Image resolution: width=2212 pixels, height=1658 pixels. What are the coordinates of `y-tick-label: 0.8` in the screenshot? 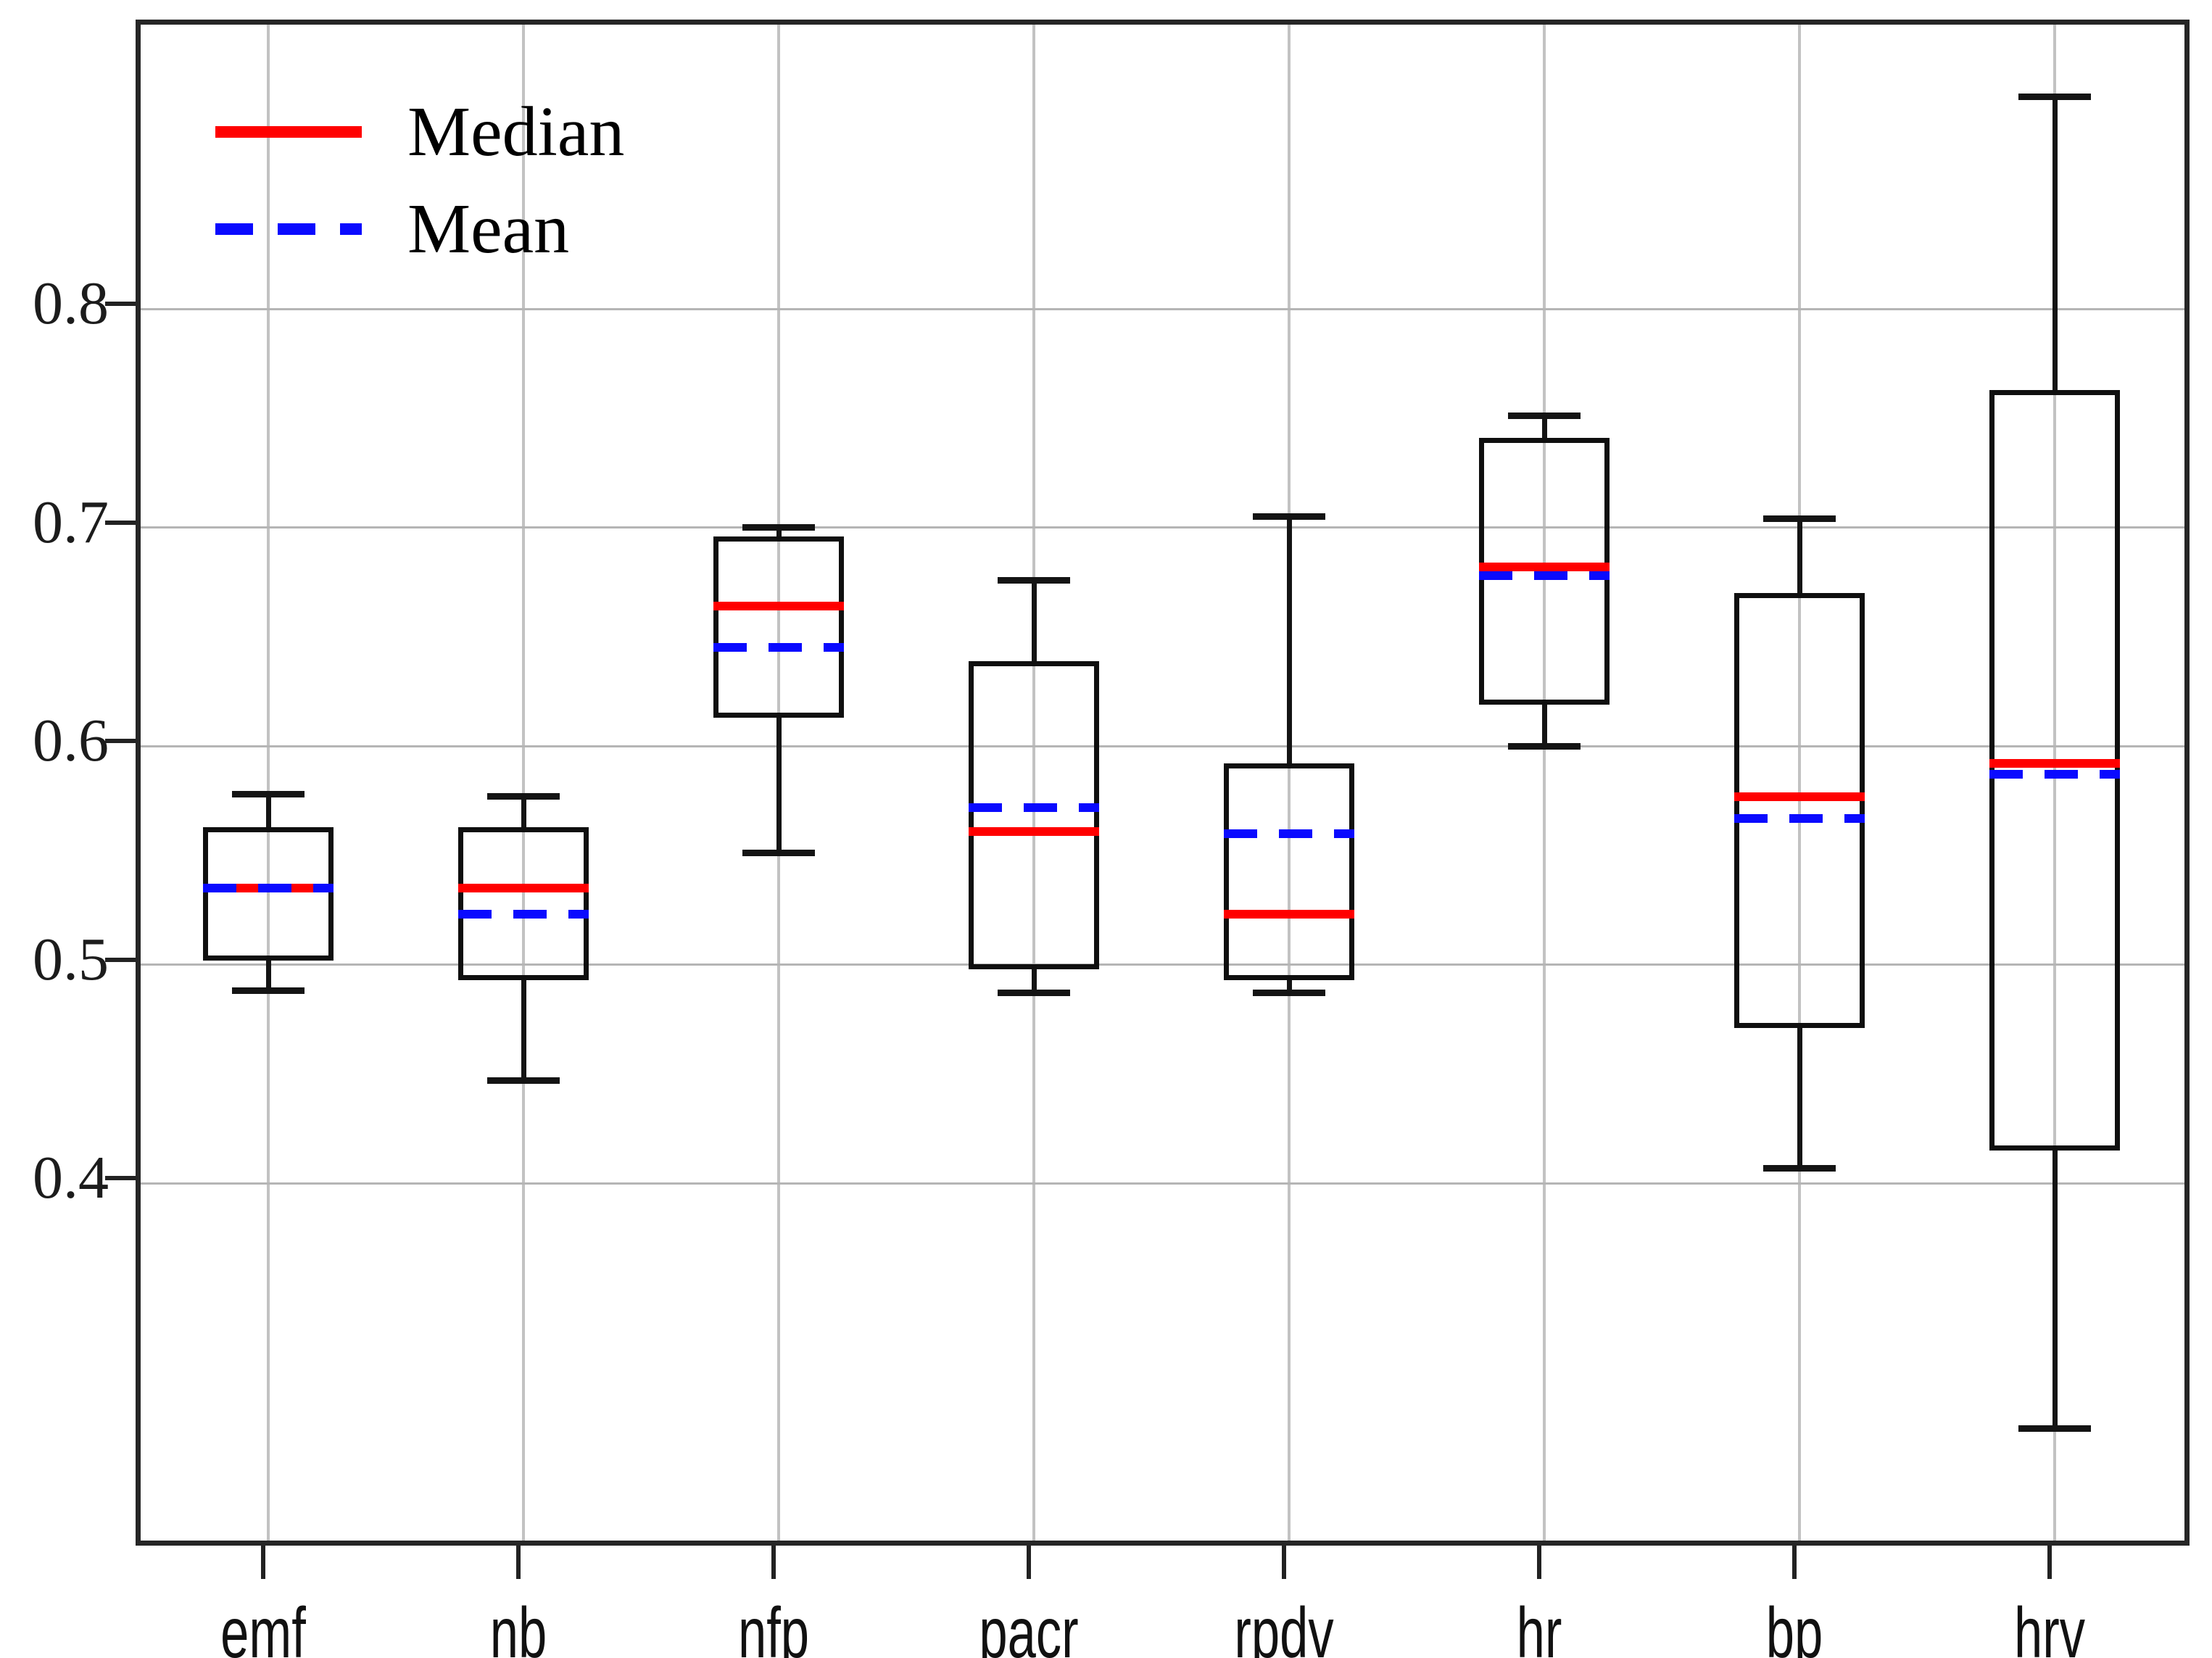 It's located at (71, 304).